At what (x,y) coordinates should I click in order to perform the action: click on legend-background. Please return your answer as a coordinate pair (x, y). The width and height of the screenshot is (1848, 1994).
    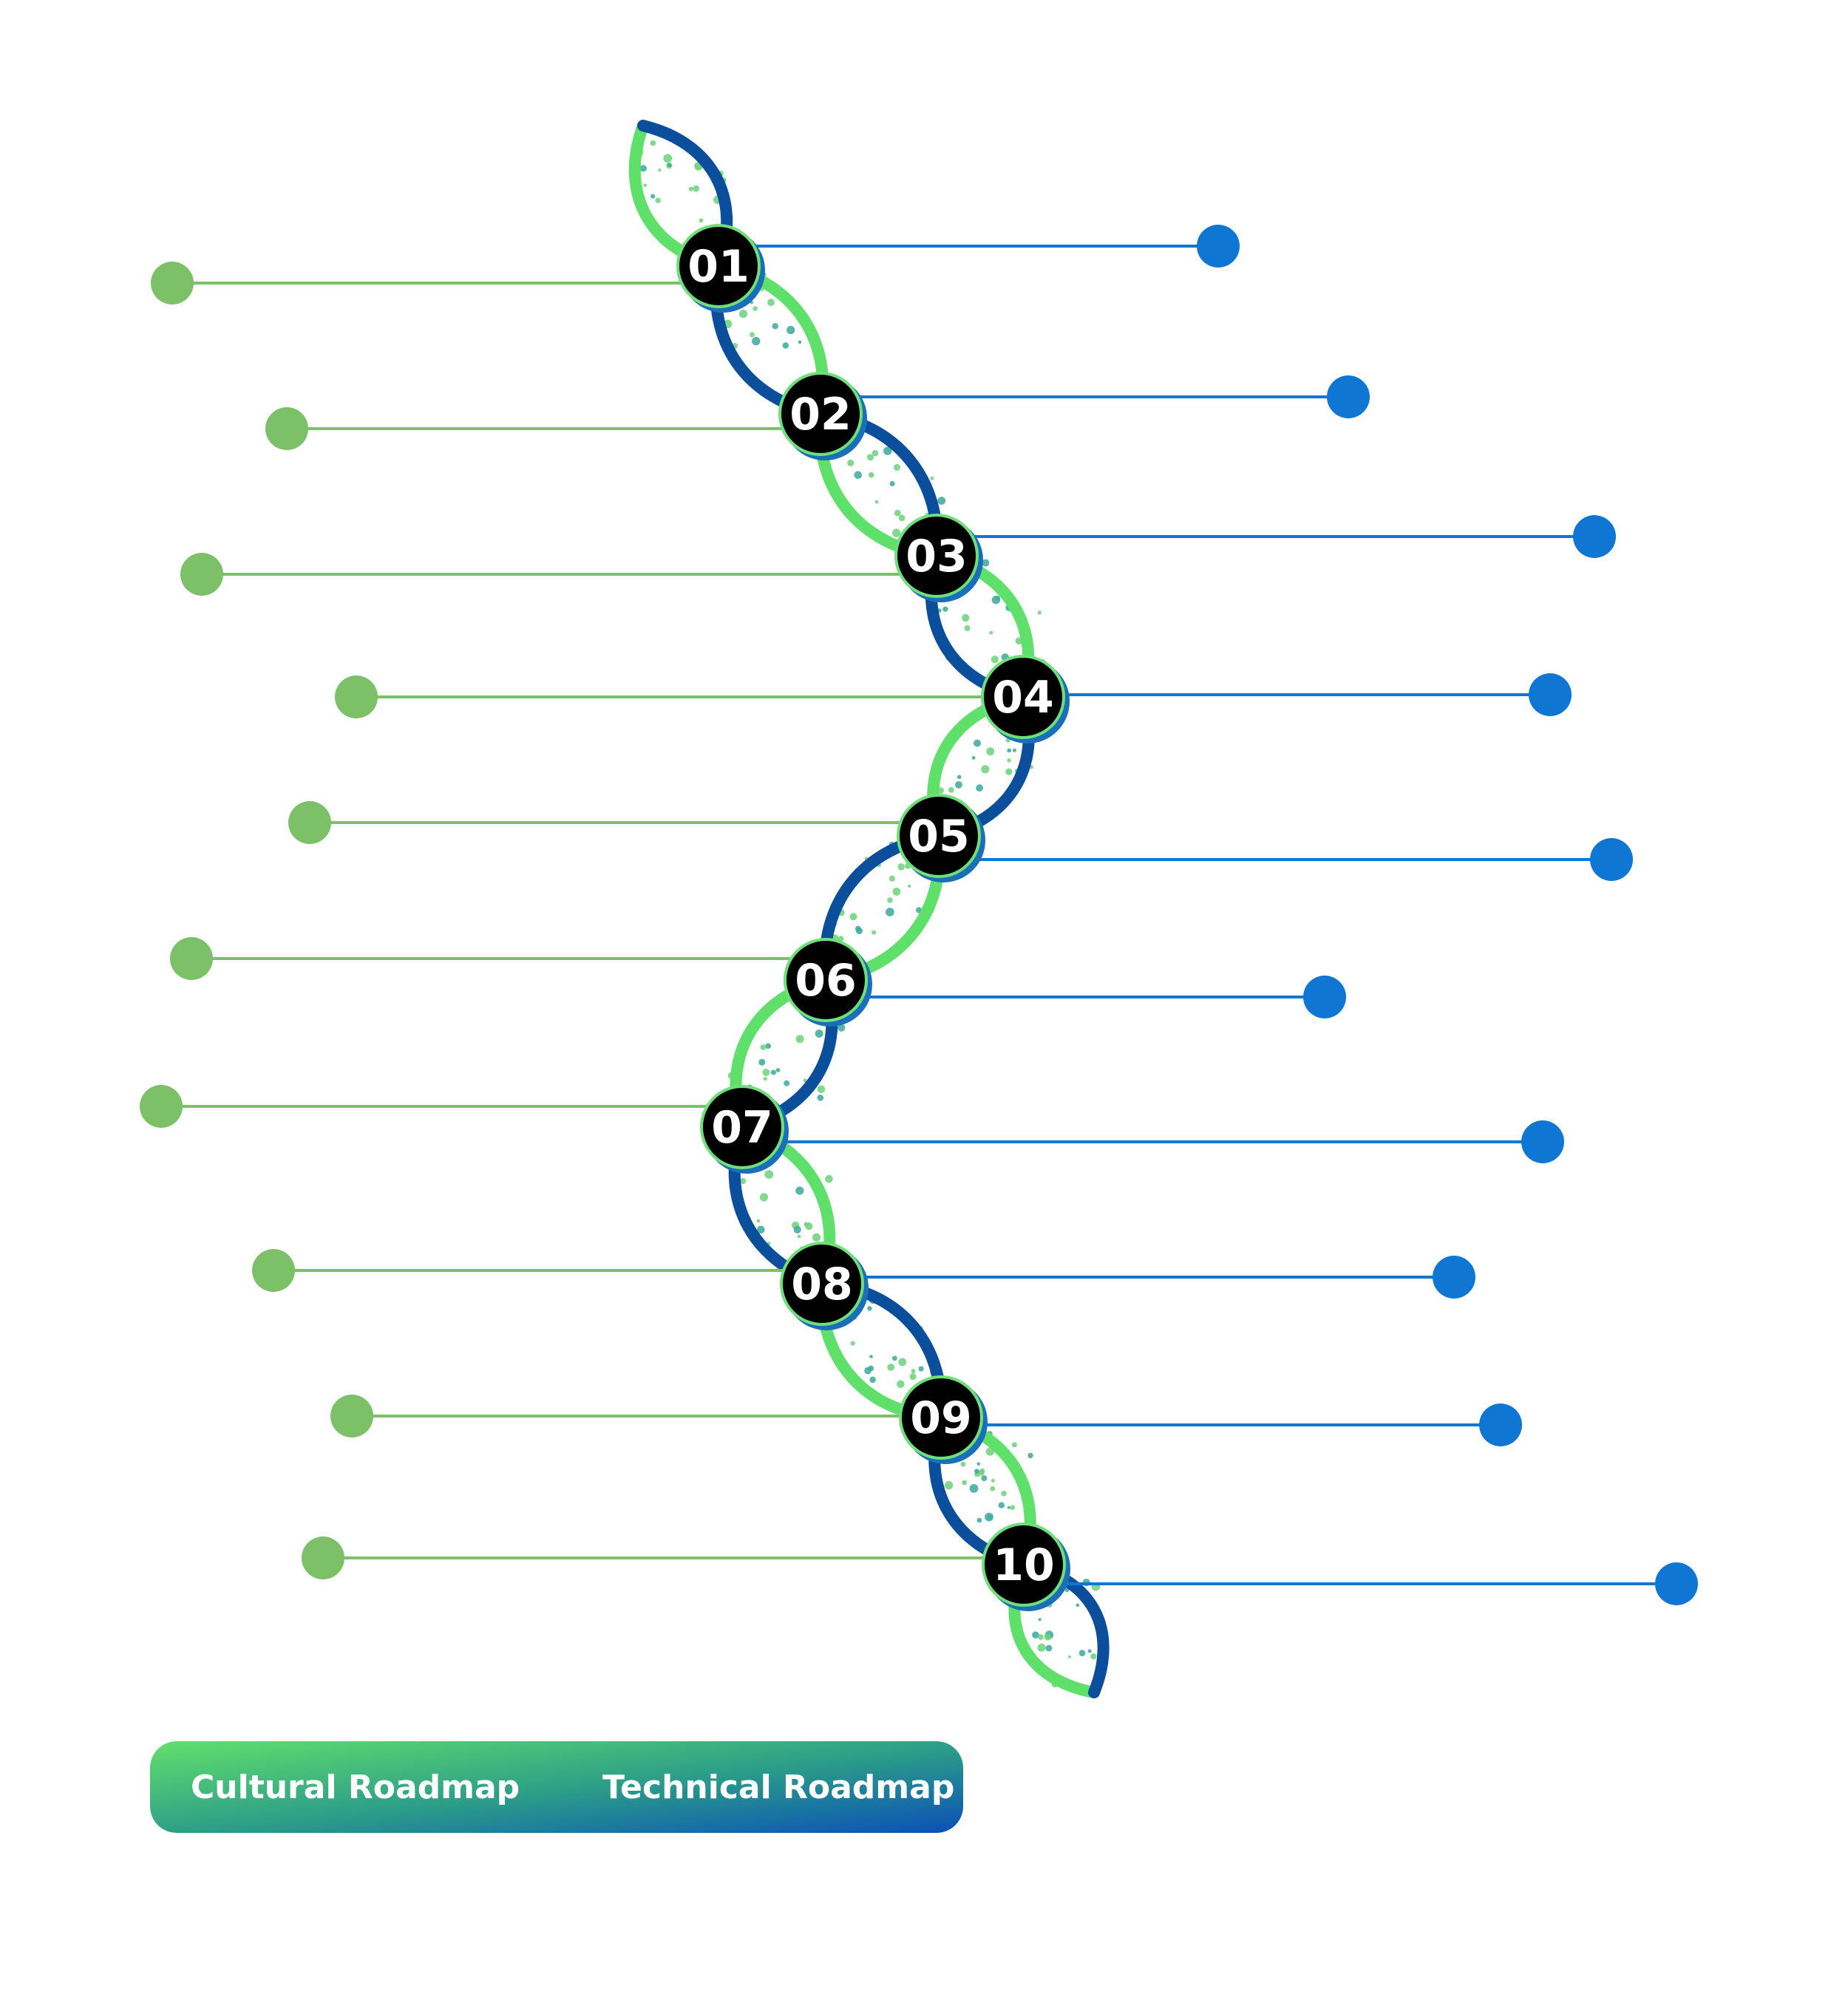
    Looking at the image, I should click on (556, 1787).